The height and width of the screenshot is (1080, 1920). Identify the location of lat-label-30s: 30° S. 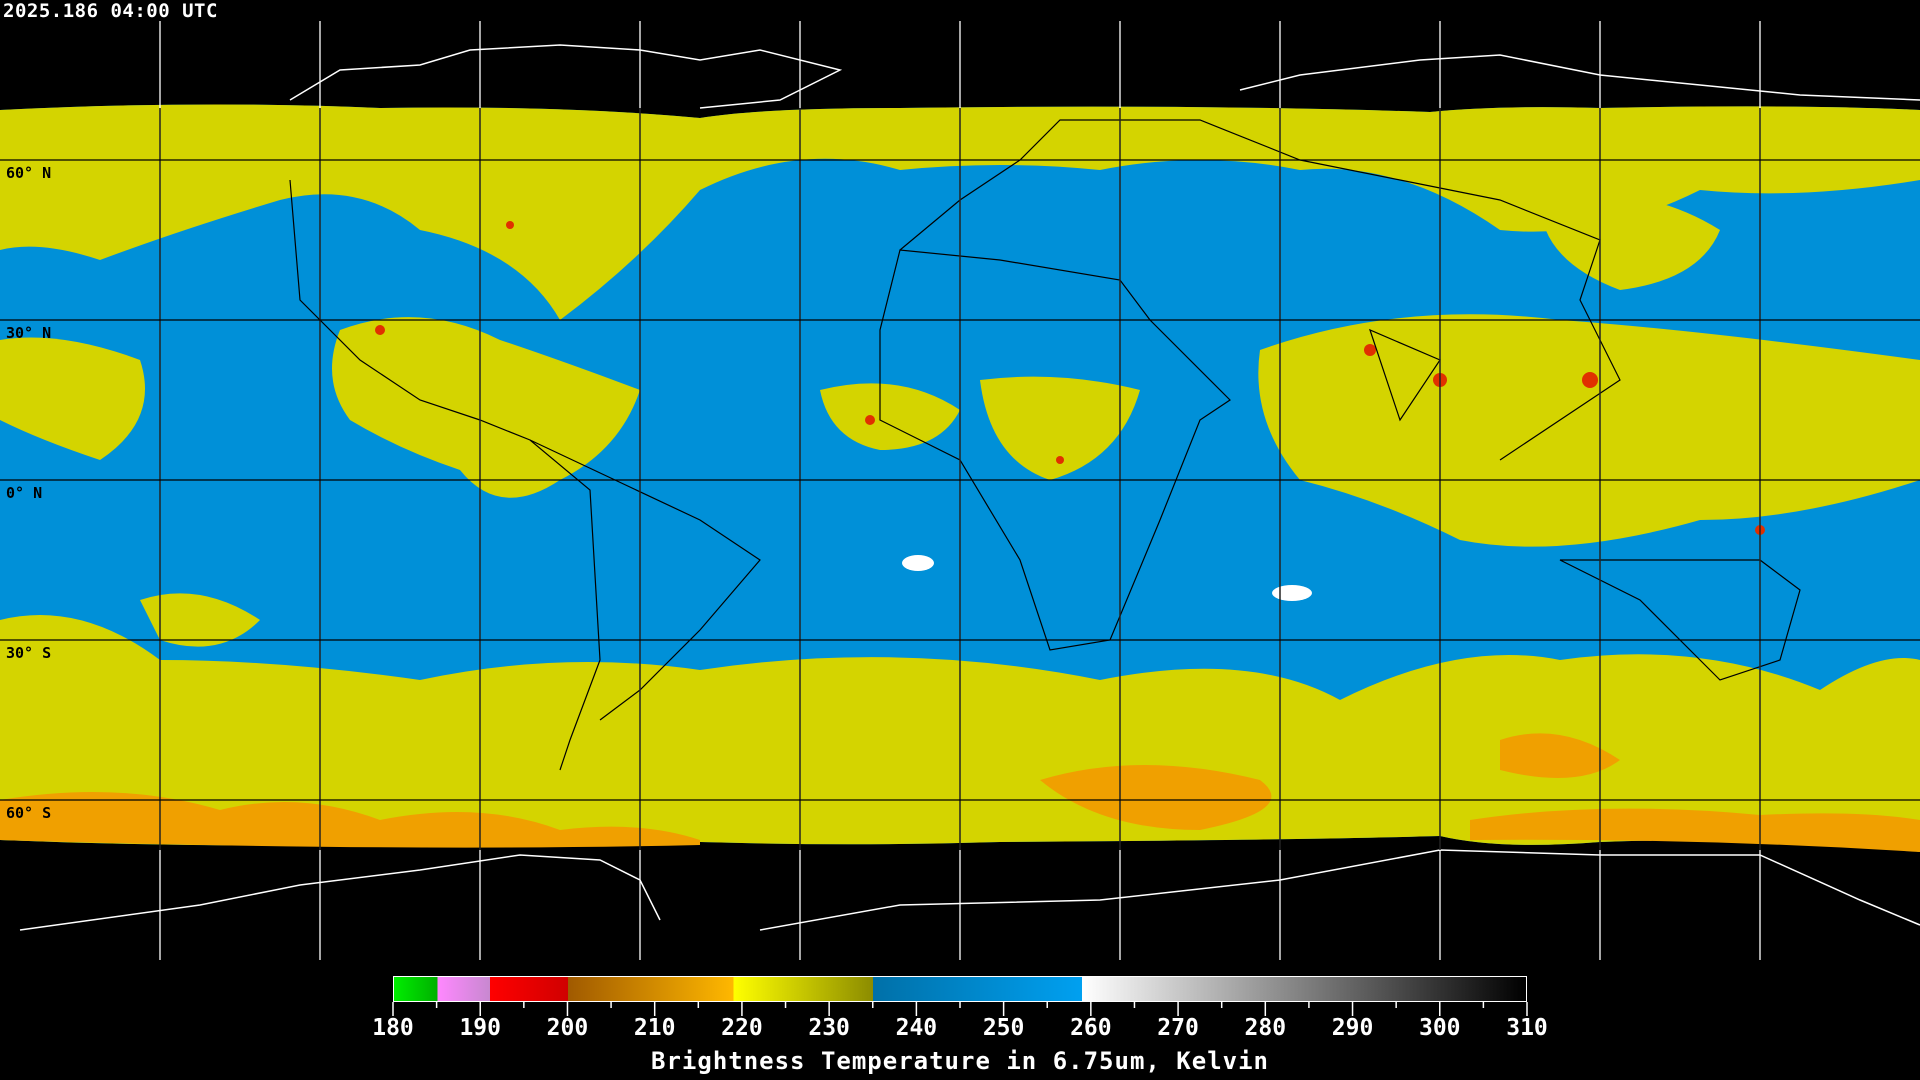
(29, 653).